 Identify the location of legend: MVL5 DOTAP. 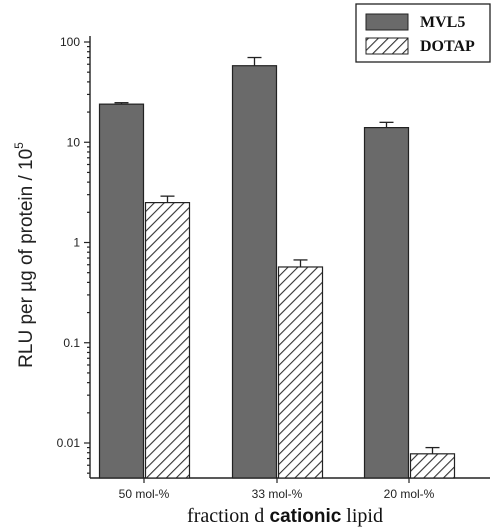
(423, 33).